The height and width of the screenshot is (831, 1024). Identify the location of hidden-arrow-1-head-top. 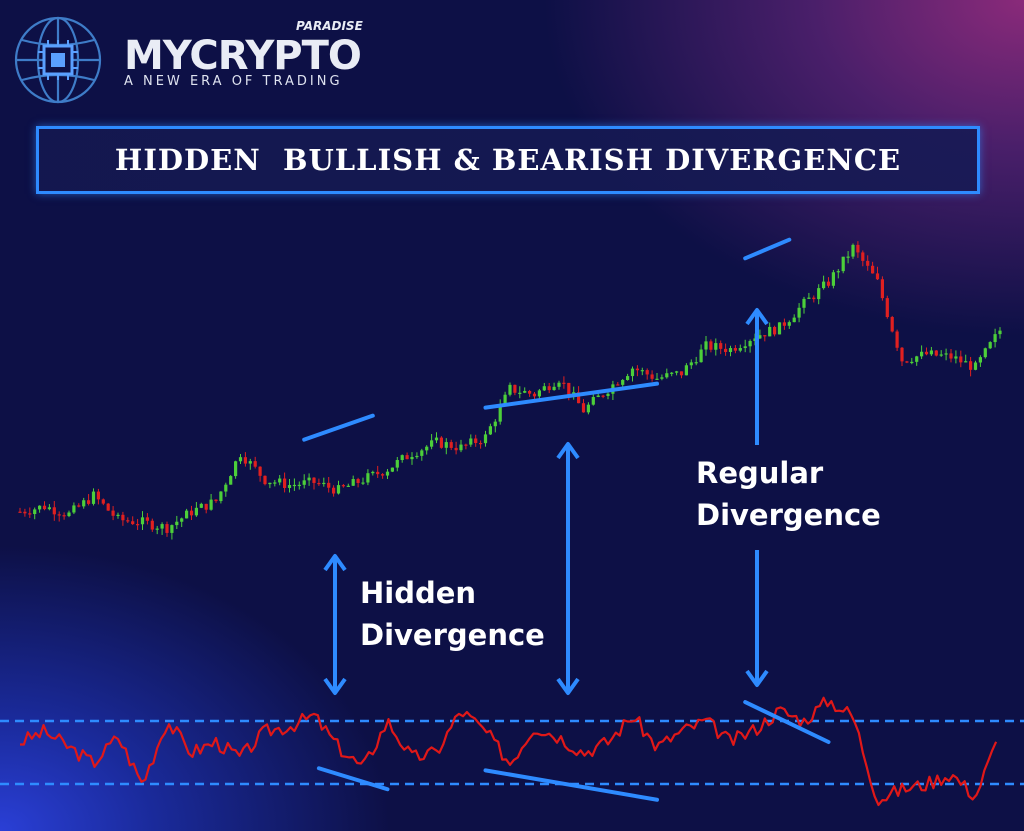
(335, 563).